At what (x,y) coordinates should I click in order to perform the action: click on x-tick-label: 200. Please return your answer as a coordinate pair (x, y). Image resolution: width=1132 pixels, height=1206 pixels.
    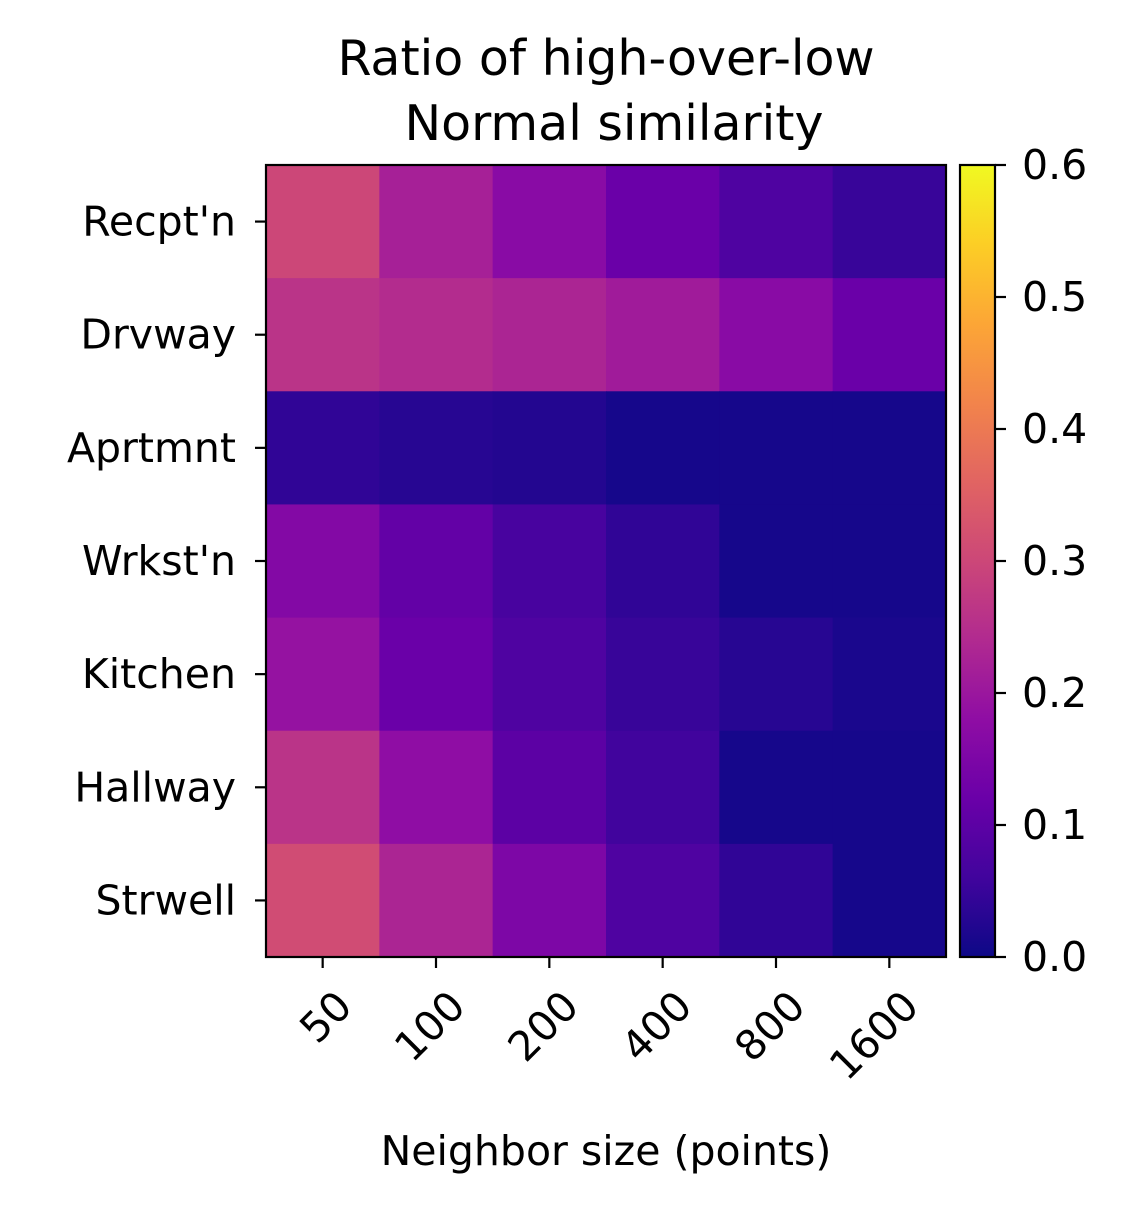
    Looking at the image, I should click on (543, 1026).